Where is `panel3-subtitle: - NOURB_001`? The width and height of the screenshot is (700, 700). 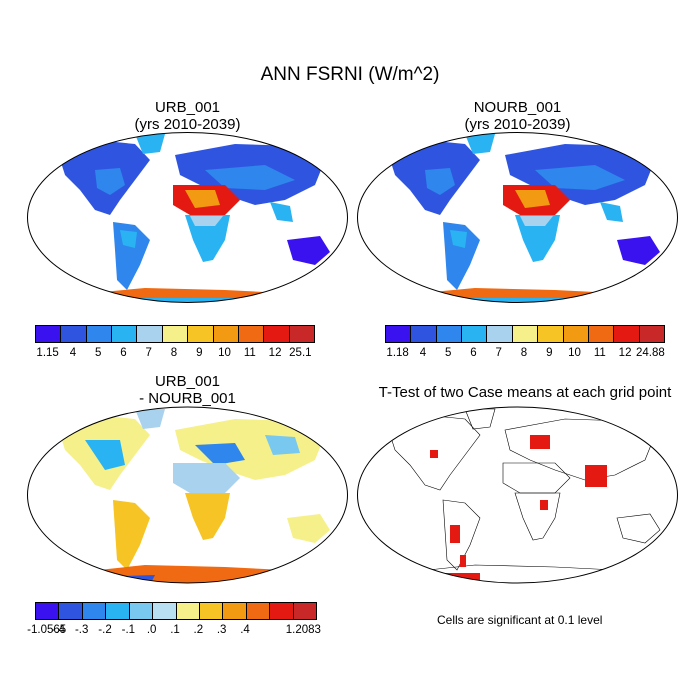
panel3-subtitle: - NOURB_001 is located at coordinates (187, 398).